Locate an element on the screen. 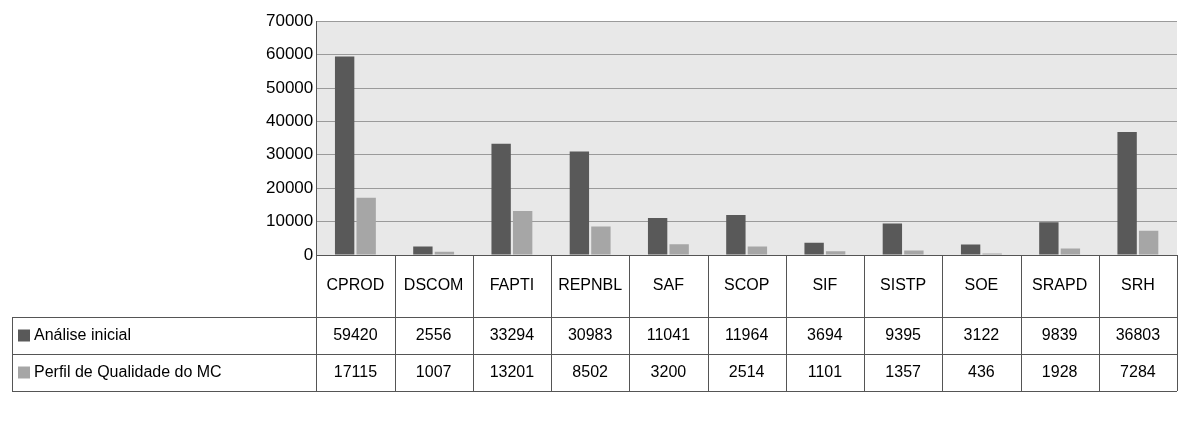 The width and height of the screenshot is (1199, 429). x-tick-label: FAPTI is located at coordinates (512, 285).